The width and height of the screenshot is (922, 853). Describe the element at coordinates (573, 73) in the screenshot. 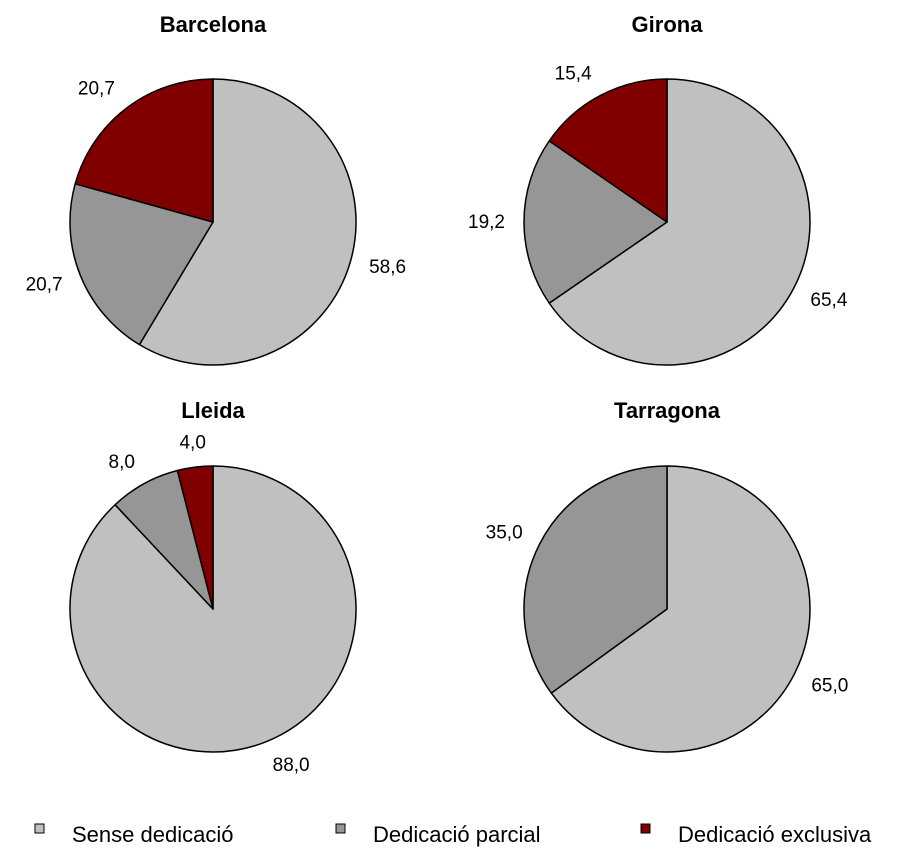

I see `data-label-girona-dedicacio-exclusiva: 15,4` at that location.